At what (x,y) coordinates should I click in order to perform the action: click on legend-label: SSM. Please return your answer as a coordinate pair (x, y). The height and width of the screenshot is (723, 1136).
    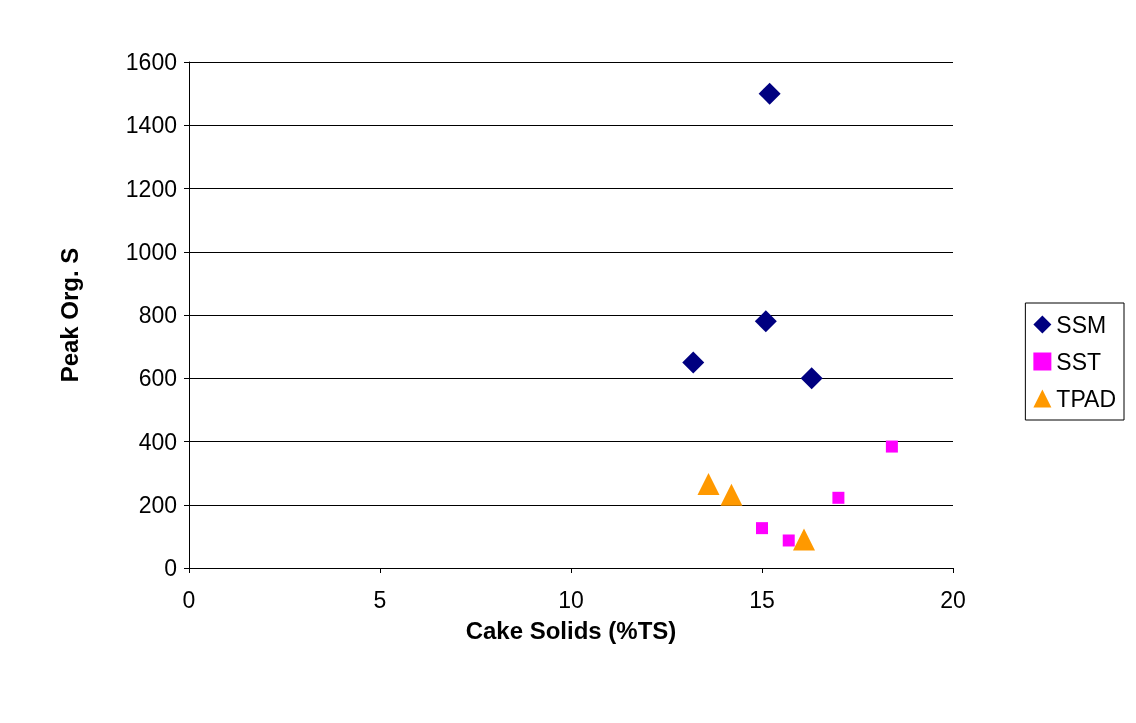
    Looking at the image, I should click on (1081, 324).